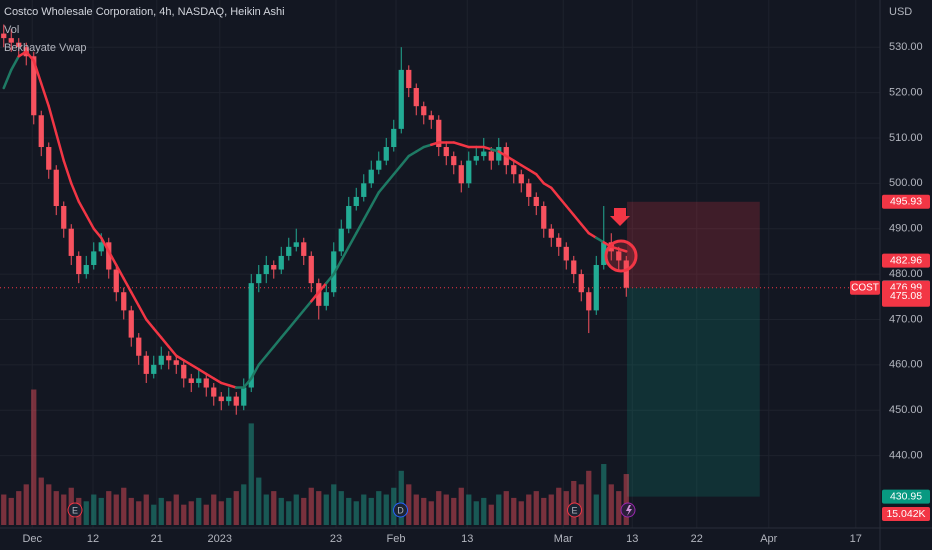 The image size is (932, 550). I want to click on y-tick-label: 450.00, so click(906, 410).